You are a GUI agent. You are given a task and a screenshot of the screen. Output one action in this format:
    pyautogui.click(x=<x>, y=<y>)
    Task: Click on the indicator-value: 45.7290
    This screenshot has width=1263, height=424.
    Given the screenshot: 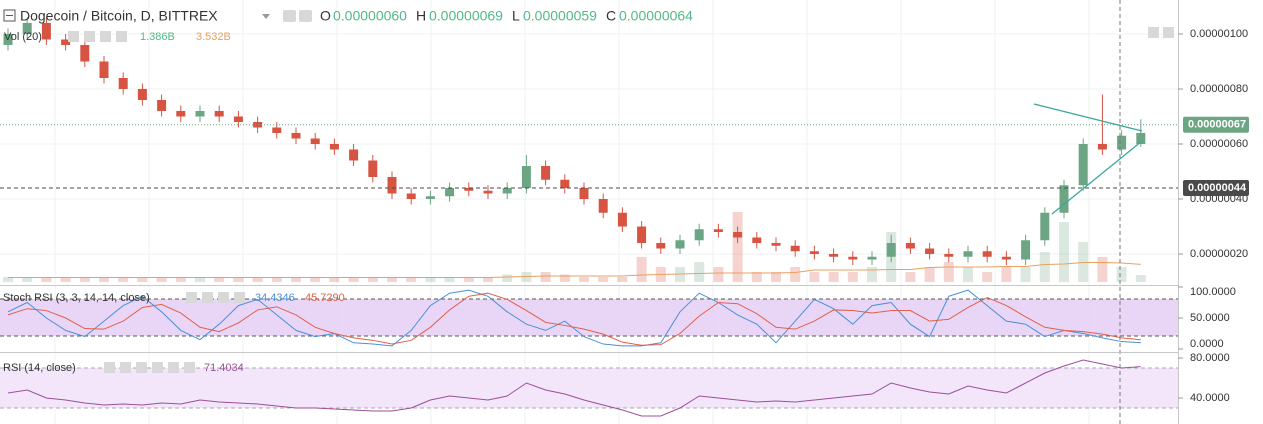 What is the action you would take?
    pyautogui.click(x=325, y=298)
    